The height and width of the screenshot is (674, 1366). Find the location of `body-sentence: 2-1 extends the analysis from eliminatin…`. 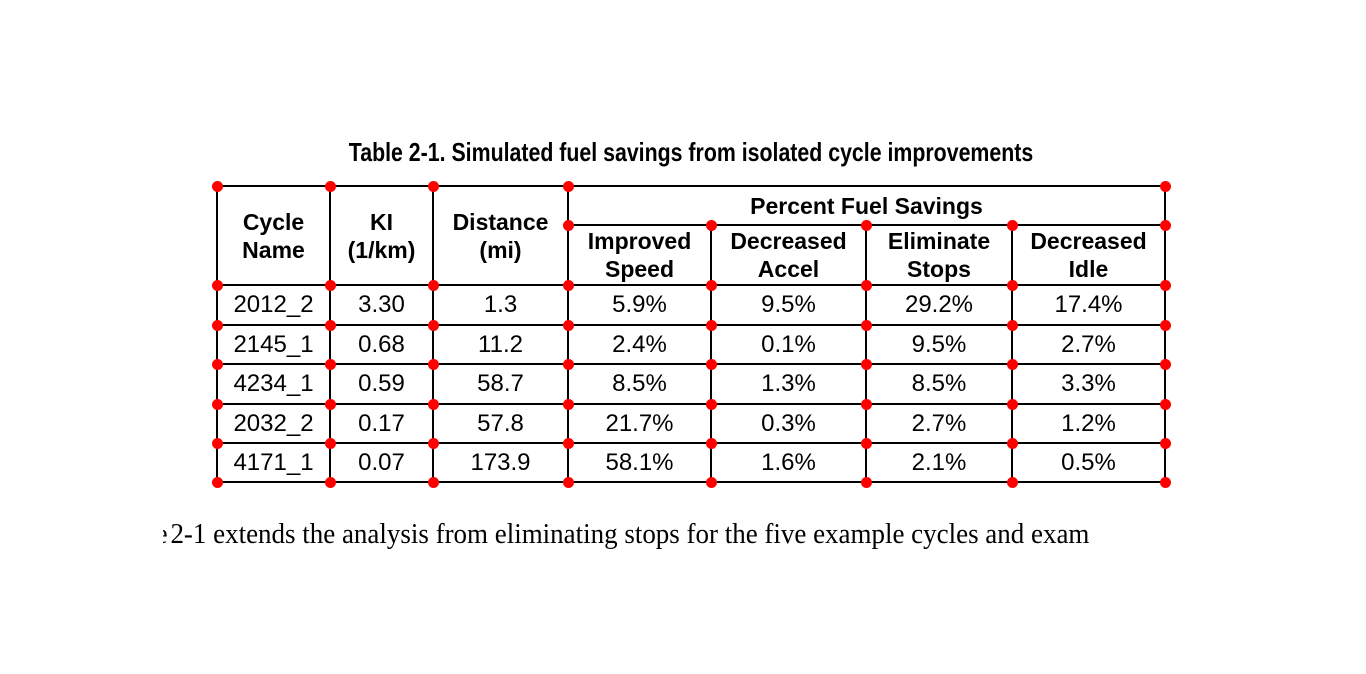

body-sentence: 2-1 extends the analysis from eliminatin… is located at coordinates (630, 534).